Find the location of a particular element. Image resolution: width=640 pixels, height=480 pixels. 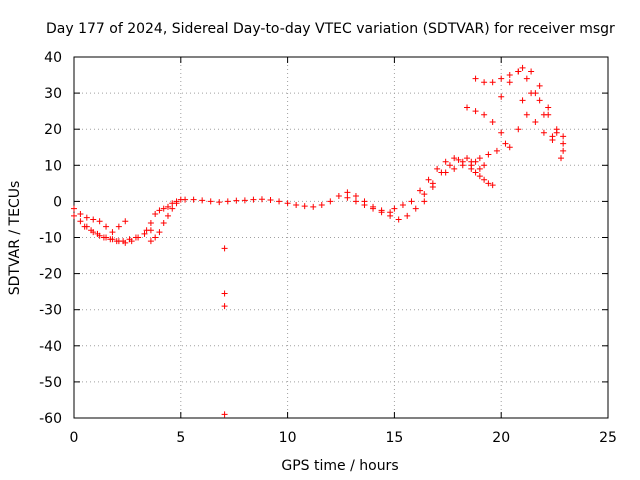

data-point: 10.8, -1.3 is located at coordinates (304, 206).